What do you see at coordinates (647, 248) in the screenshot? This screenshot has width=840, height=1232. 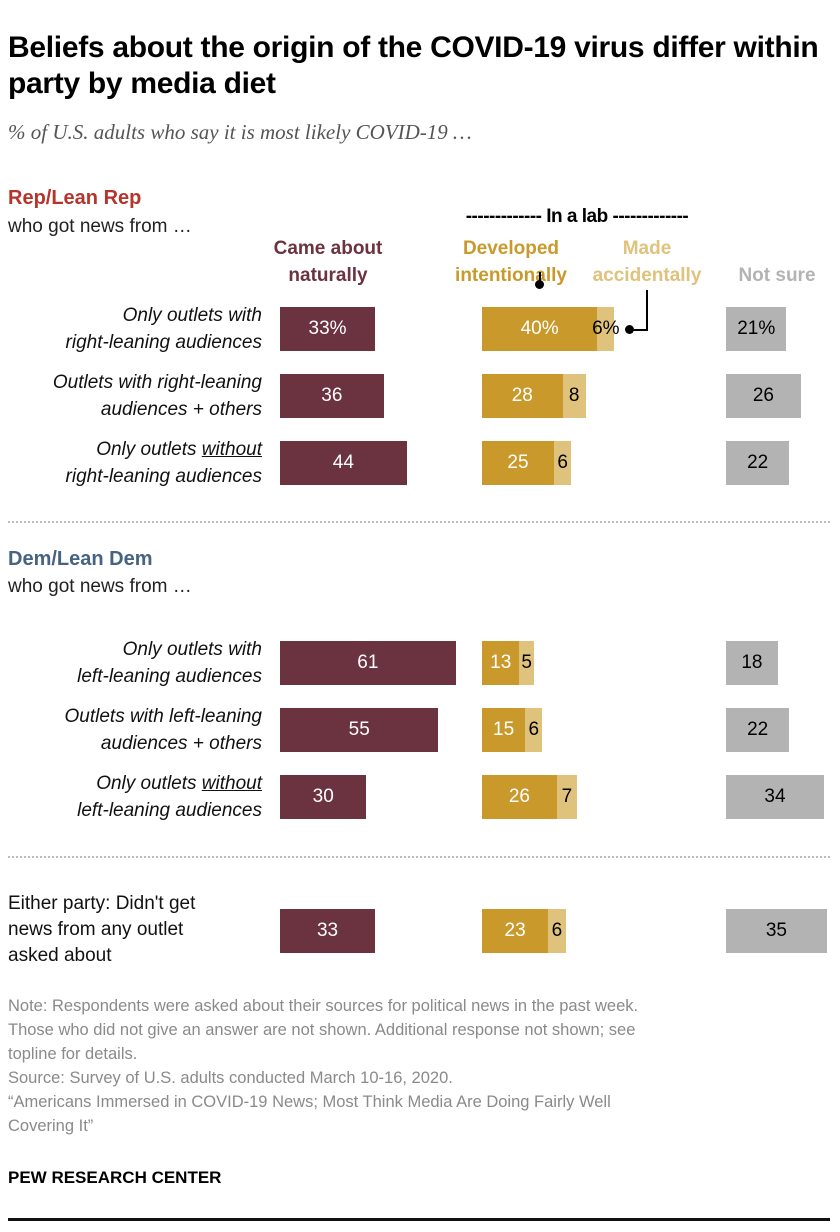 I see `legend-line: Made` at bounding box center [647, 248].